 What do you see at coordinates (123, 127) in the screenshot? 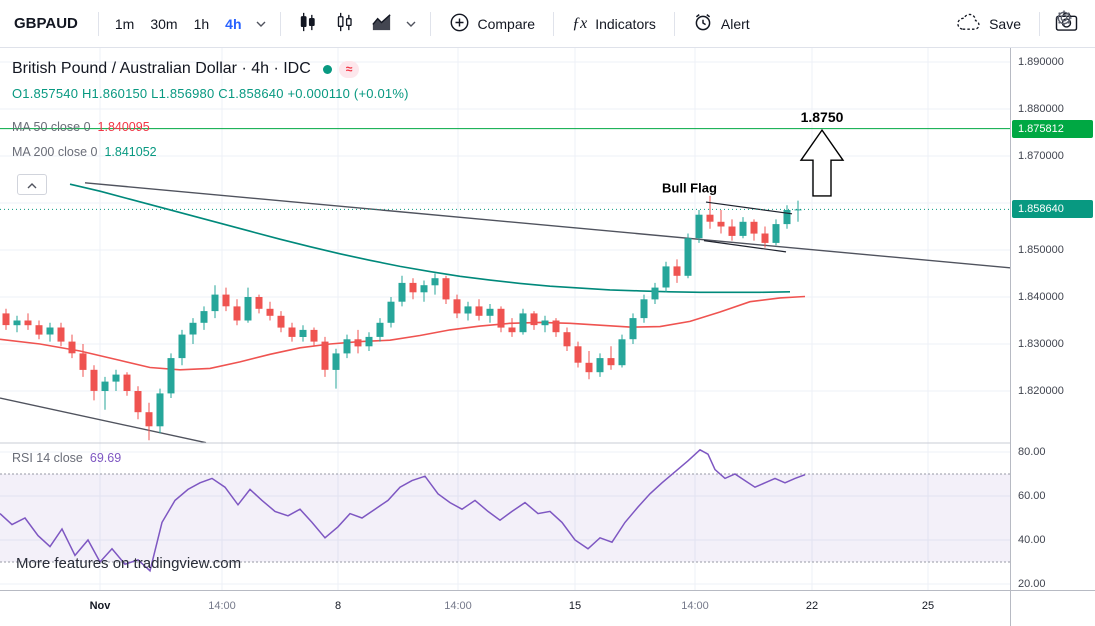
I see `ma50-value: 1.840095` at bounding box center [123, 127].